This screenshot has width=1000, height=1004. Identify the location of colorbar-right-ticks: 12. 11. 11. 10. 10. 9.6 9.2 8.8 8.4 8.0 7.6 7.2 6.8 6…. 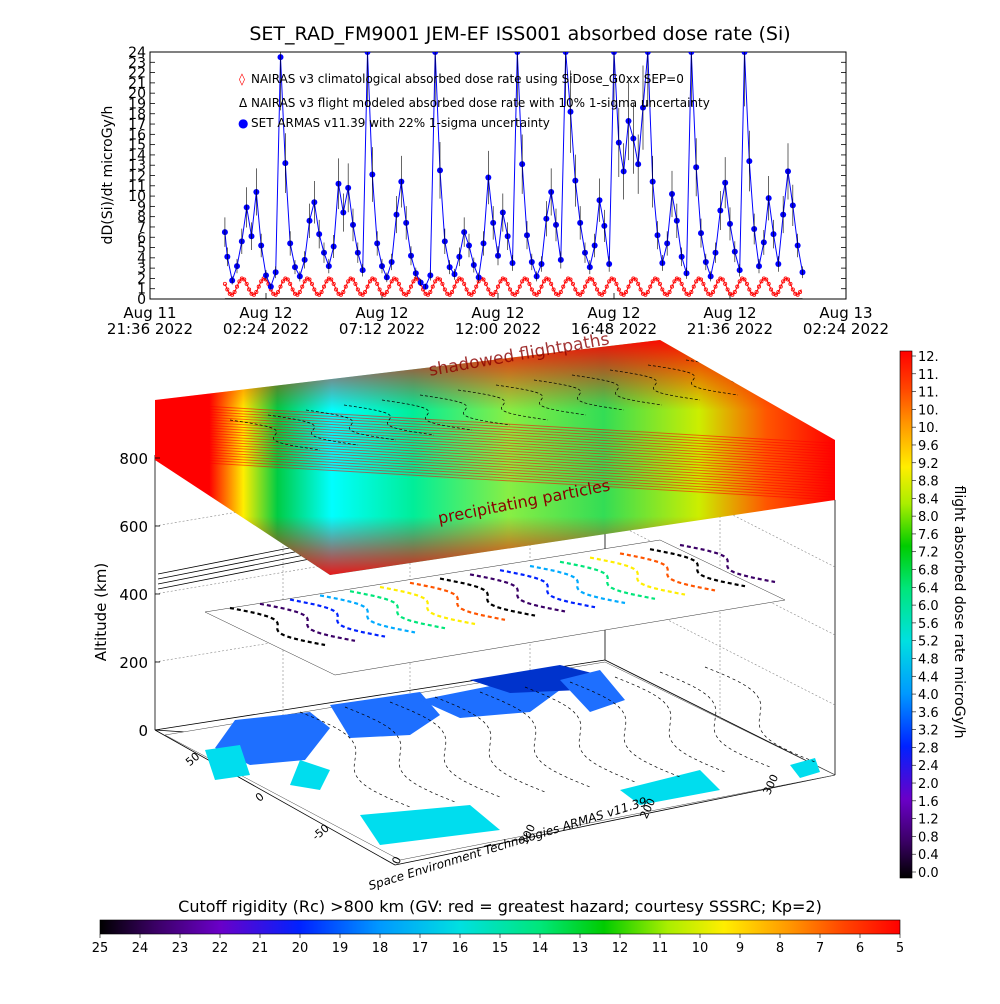
(925, 615).